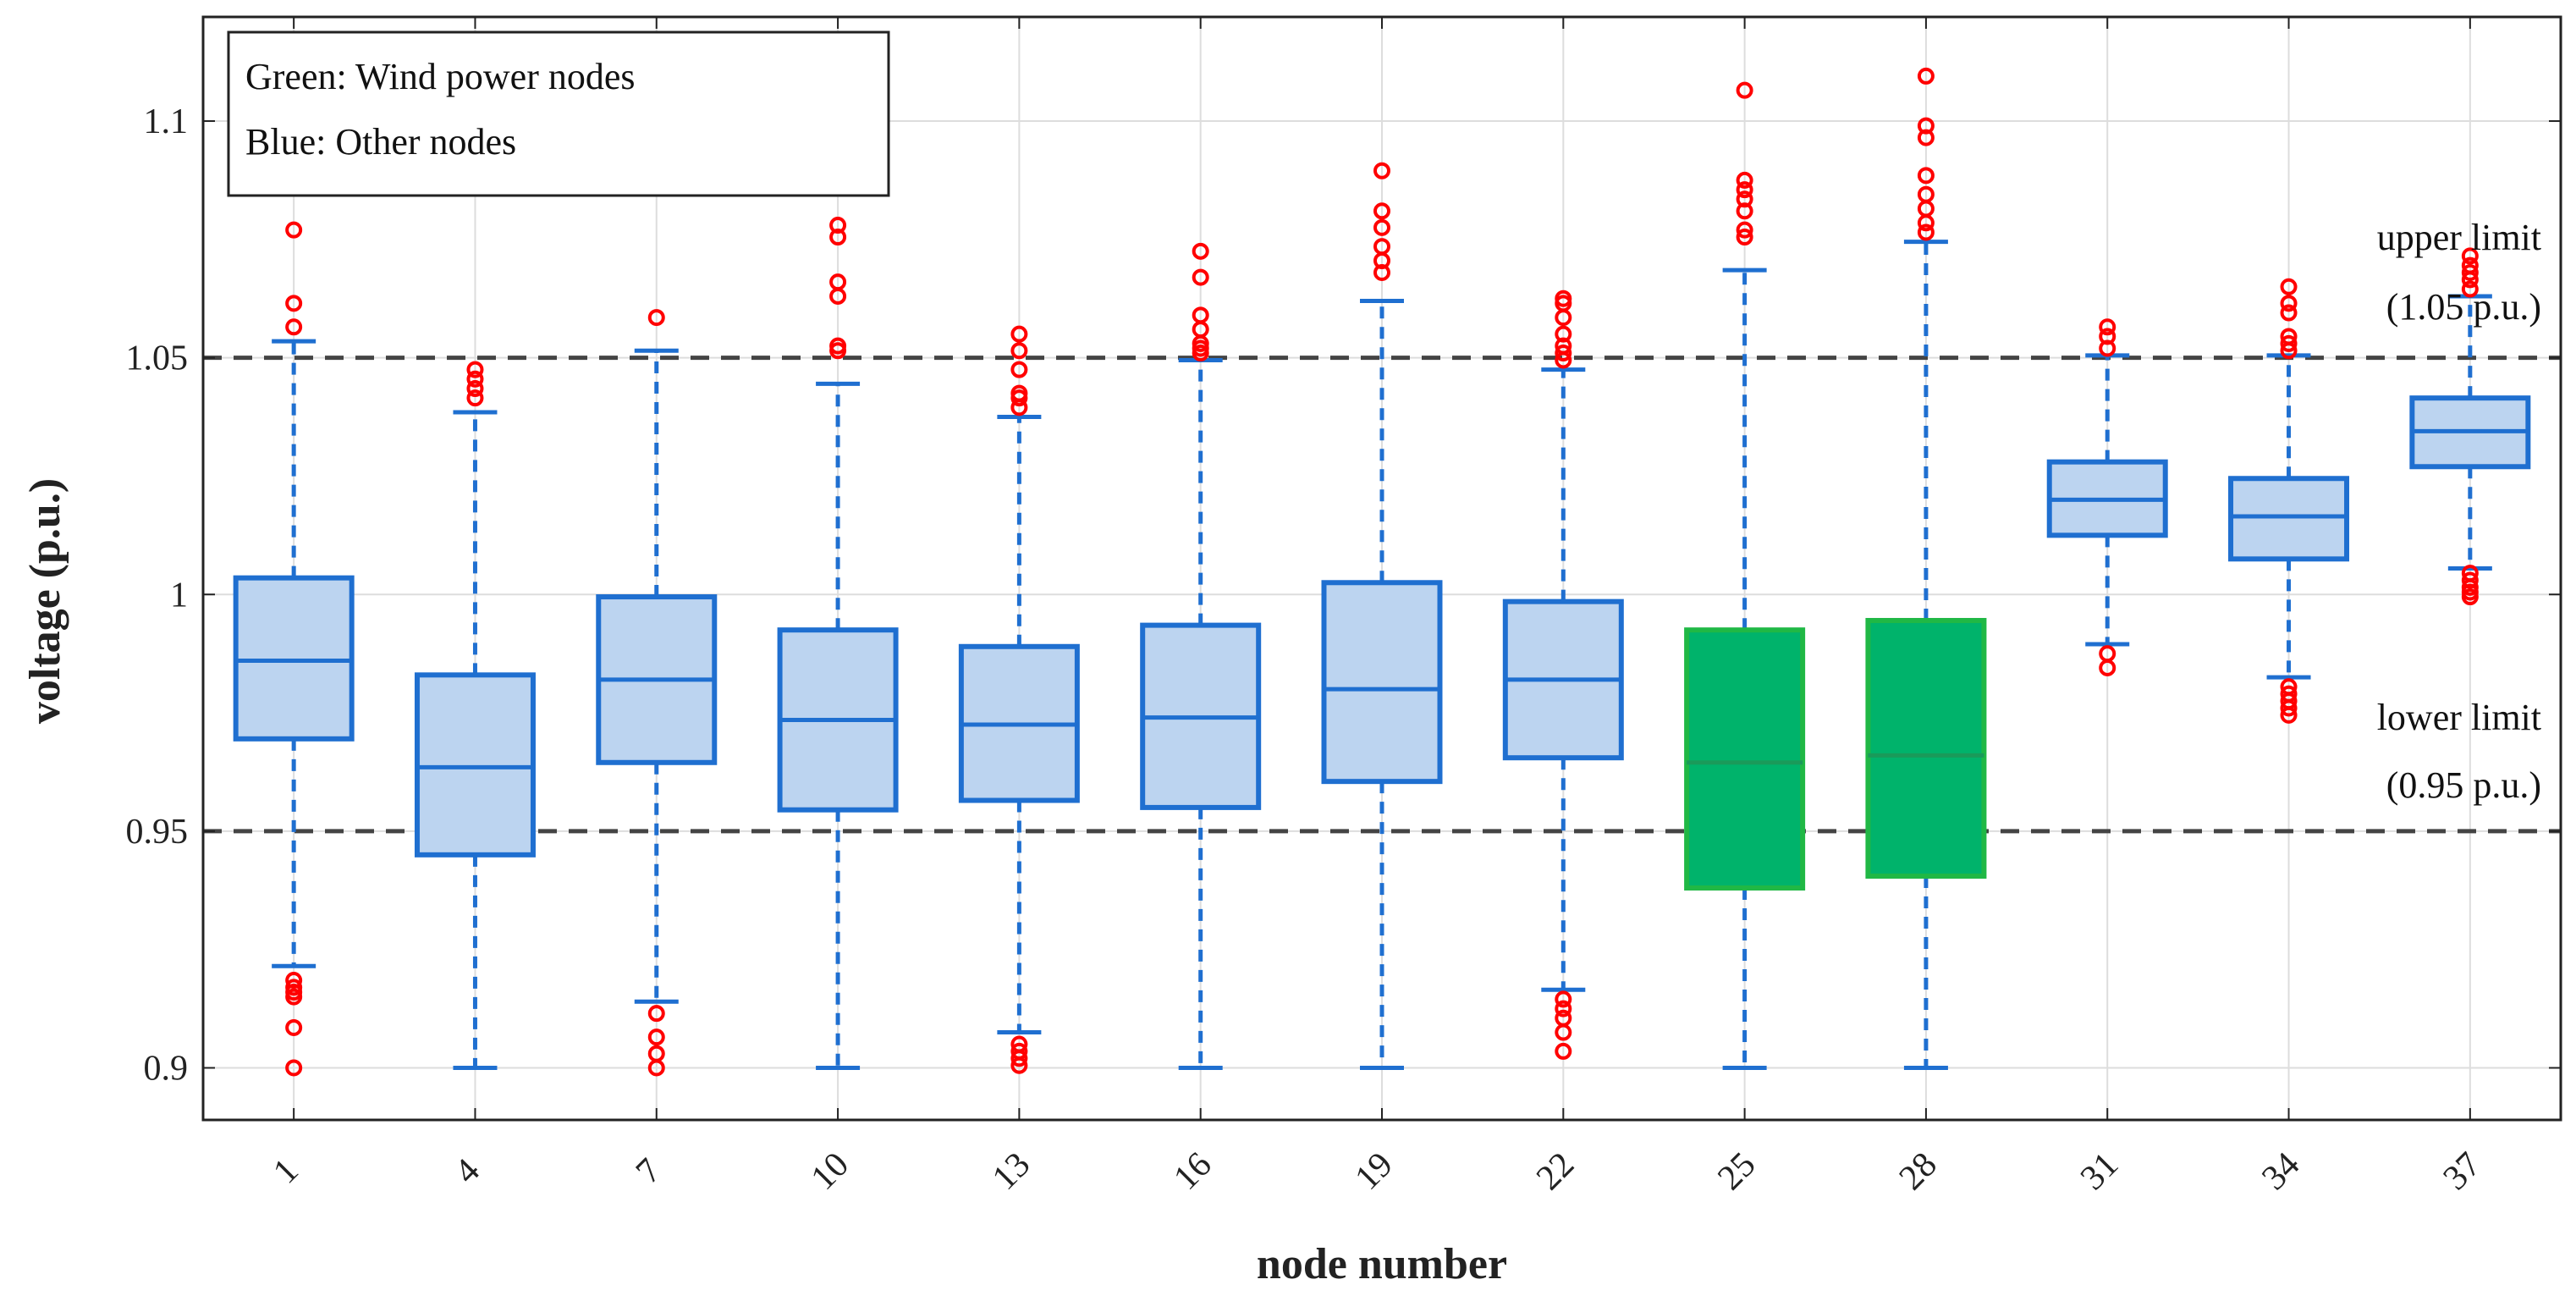  What do you see at coordinates (166, 1068) in the screenshot?
I see `y-tick-label: 0.9` at bounding box center [166, 1068].